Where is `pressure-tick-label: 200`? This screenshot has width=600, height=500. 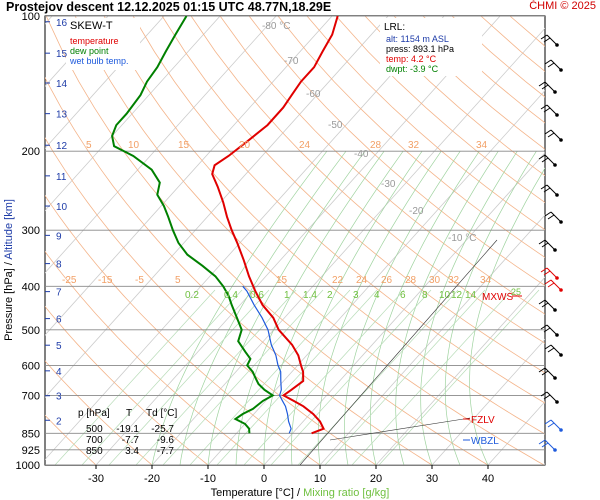
pressure-tick-label: 200 is located at coordinates (31, 152).